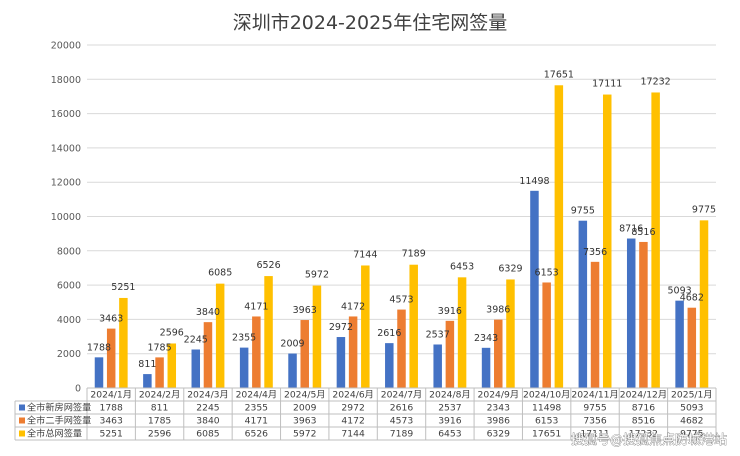 The height and width of the screenshot is (456, 740). What do you see at coordinates (644, 408) in the screenshot?
I see `table-cell-value: 8716` at bounding box center [644, 408].